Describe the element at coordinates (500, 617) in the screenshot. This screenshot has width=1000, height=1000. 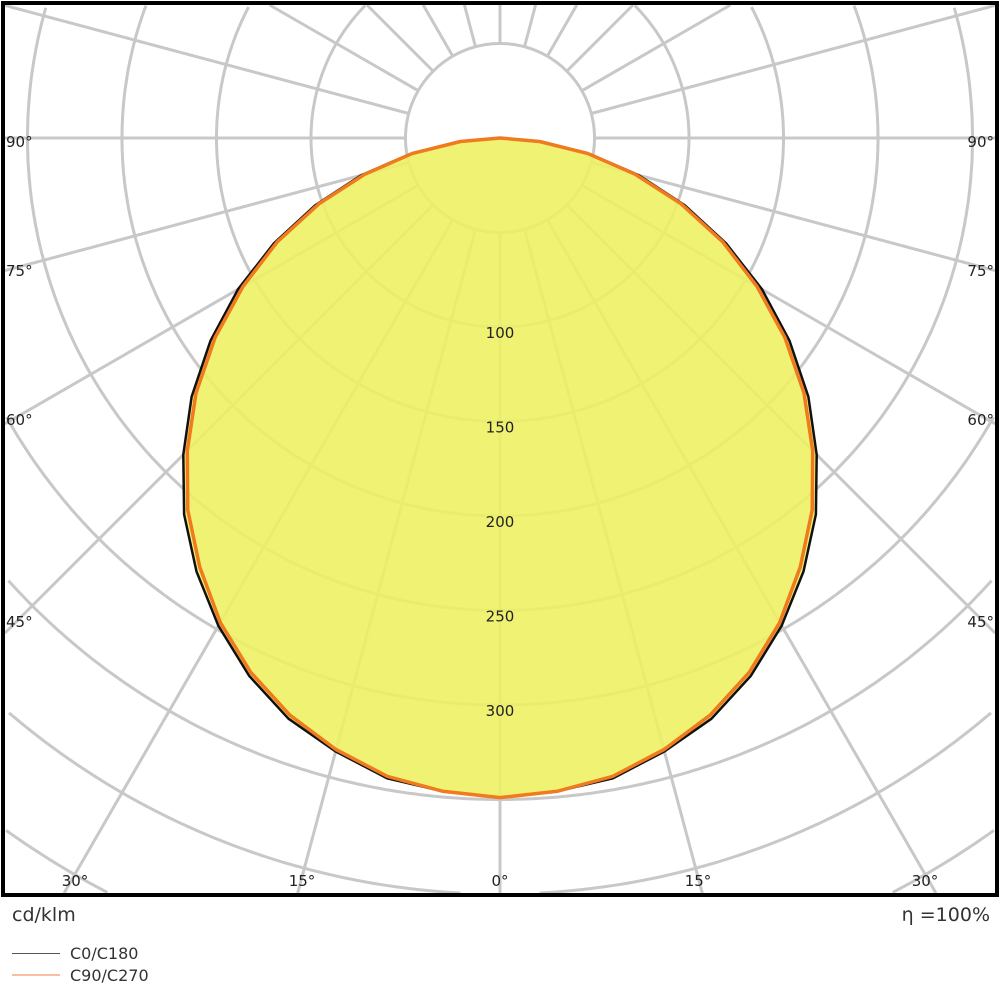
I see `radial-tick-label: 250` at that location.